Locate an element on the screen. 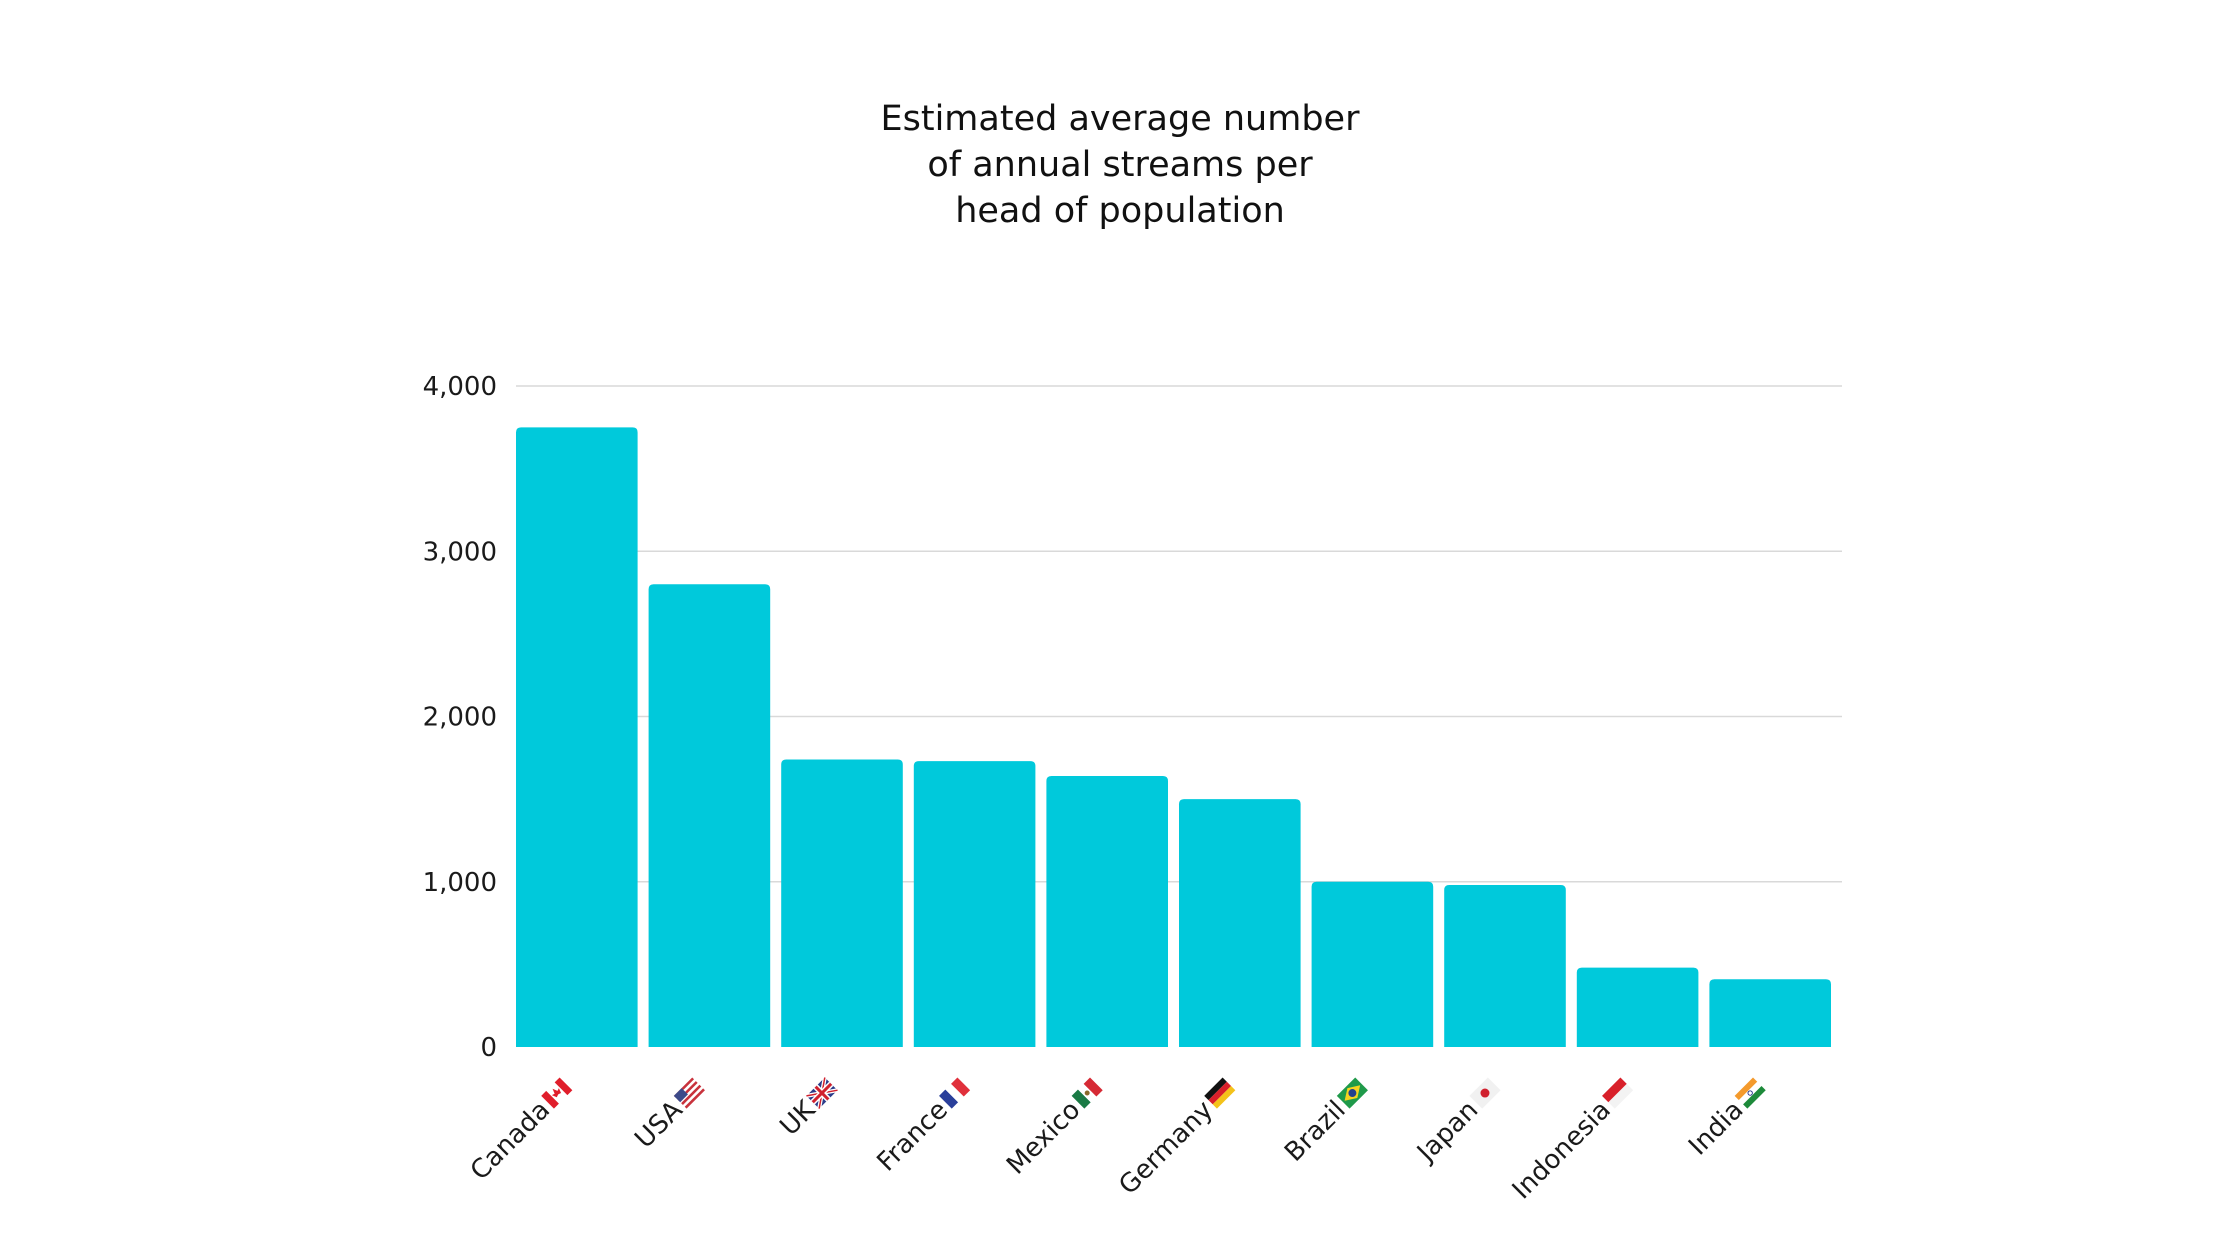  chart-title-line-1: Estimated average number is located at coordinates (1120, 119).